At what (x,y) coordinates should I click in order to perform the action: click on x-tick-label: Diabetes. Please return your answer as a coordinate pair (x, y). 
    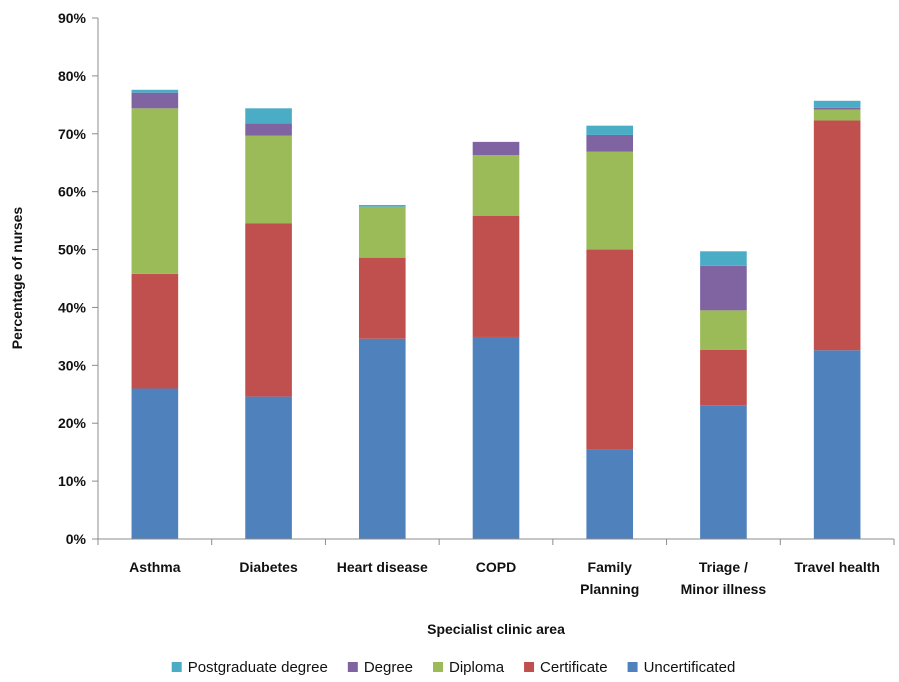
    Looking at the image, I should click on (268, 567).